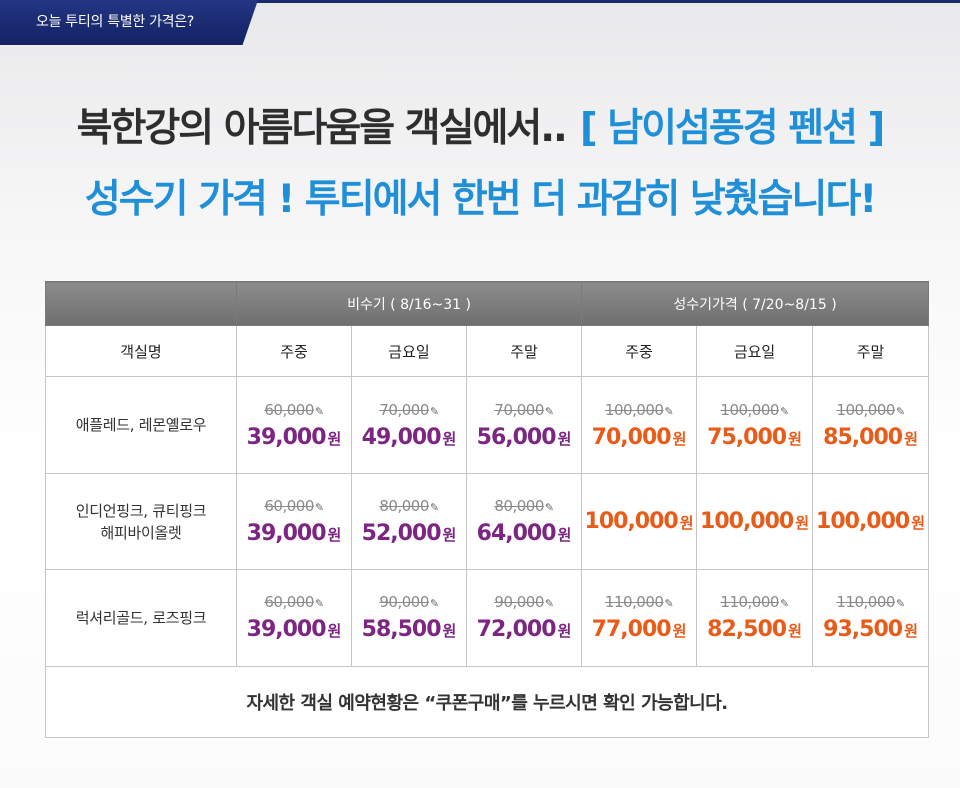 The width and height of the screenshot is (960, 788). I want to click on headline-1-accent: [ 남이섬풍경 펜션 ], so click(732, 128).